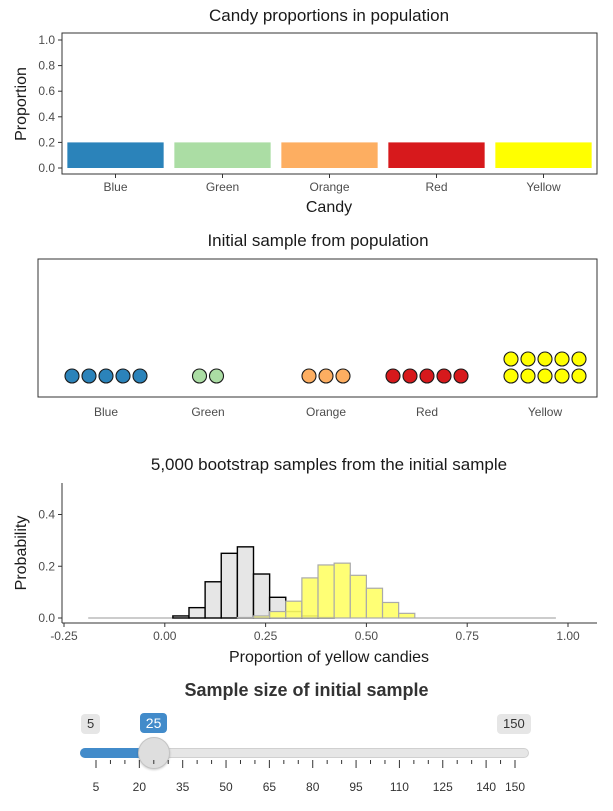 The image size is (613, 811). What do you see at coordinates (356, 787) in the screenshot?
I see `slider-tick-label: 95` at bounding box center [356, 787].